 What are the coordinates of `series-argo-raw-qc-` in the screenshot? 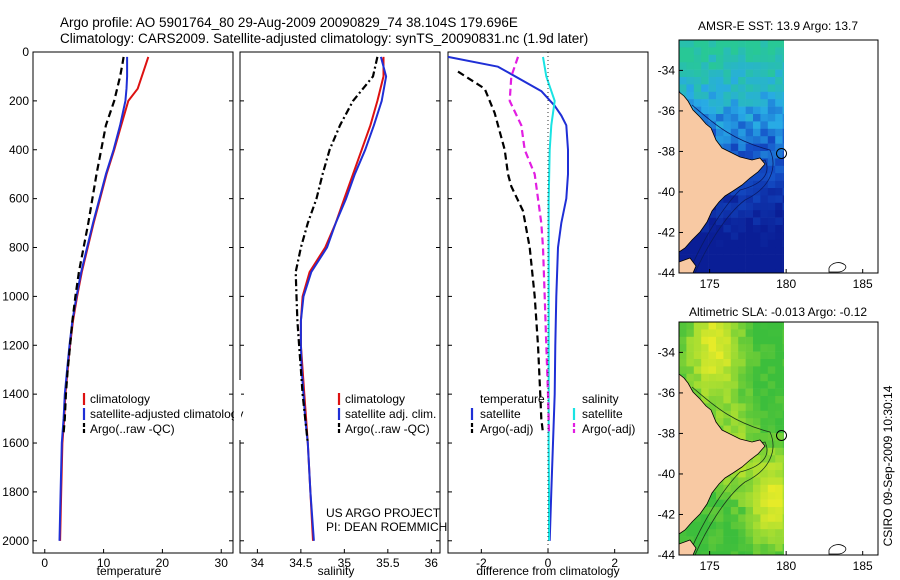 It's located at (93, 245).